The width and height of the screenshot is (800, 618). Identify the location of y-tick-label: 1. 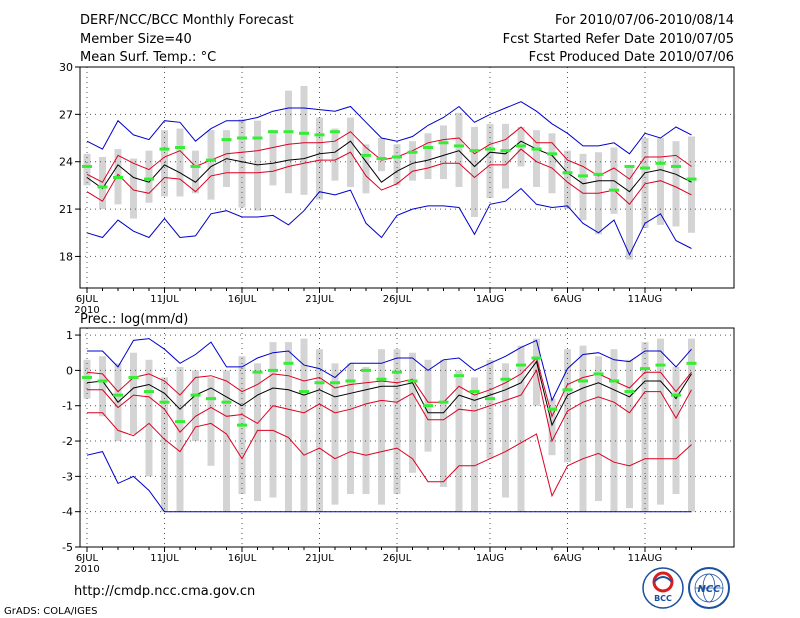
(69, 335).